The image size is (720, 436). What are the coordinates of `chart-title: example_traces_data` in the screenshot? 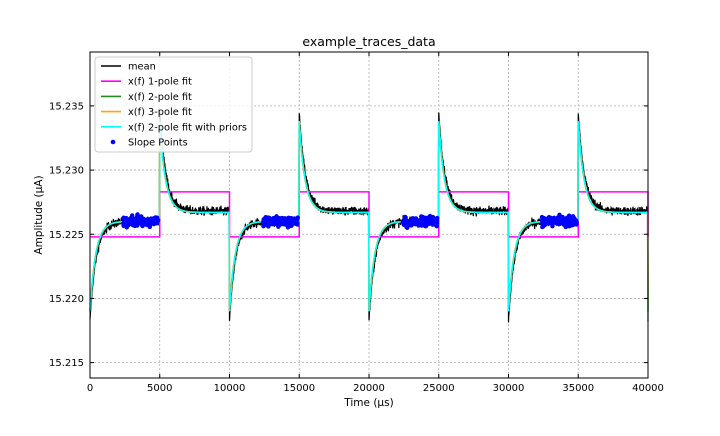 It's located at (368, 41).